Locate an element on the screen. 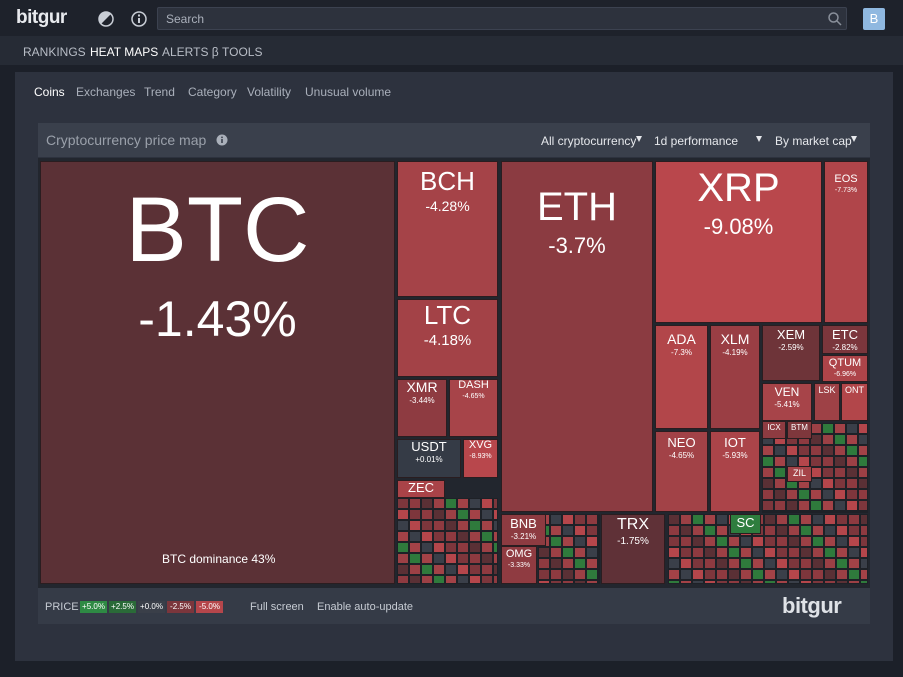  coin-change: -4.18% is located at coordinates (447, 340).